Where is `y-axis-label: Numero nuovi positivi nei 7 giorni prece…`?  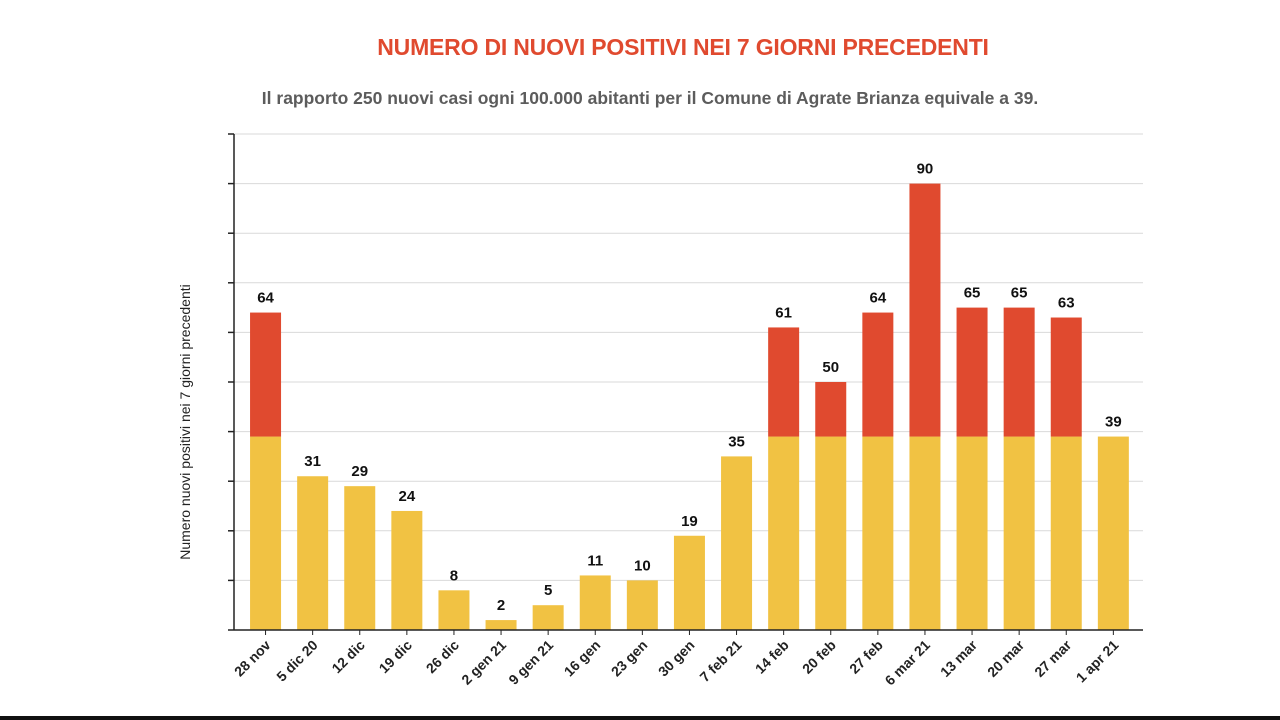 y-axis-label: Numero nuovi positivi nei 7 giorni prece… is located at coordinates (185, 421).